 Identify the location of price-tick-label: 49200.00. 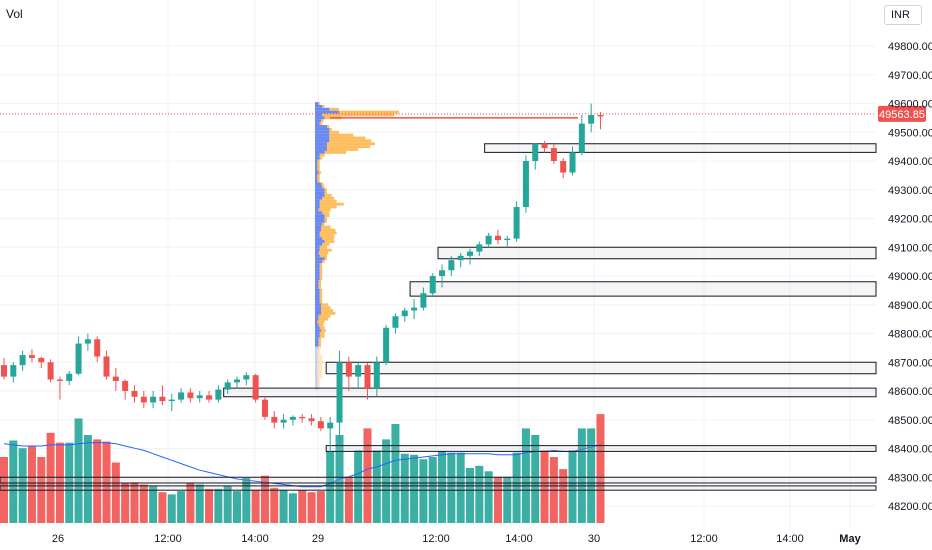
(910, 220).